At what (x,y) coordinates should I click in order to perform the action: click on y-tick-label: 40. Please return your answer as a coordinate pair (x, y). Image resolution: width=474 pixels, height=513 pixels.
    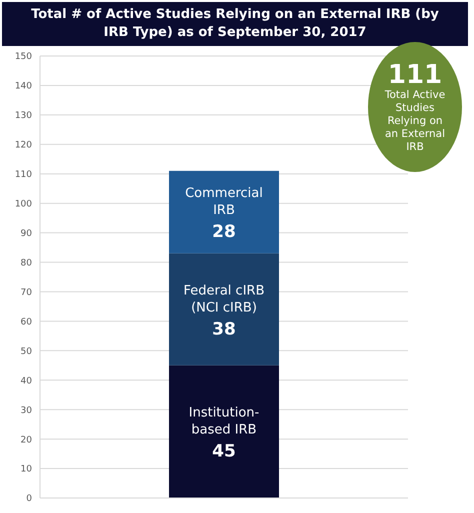
    Looking at the image, I should click on (26, 381).